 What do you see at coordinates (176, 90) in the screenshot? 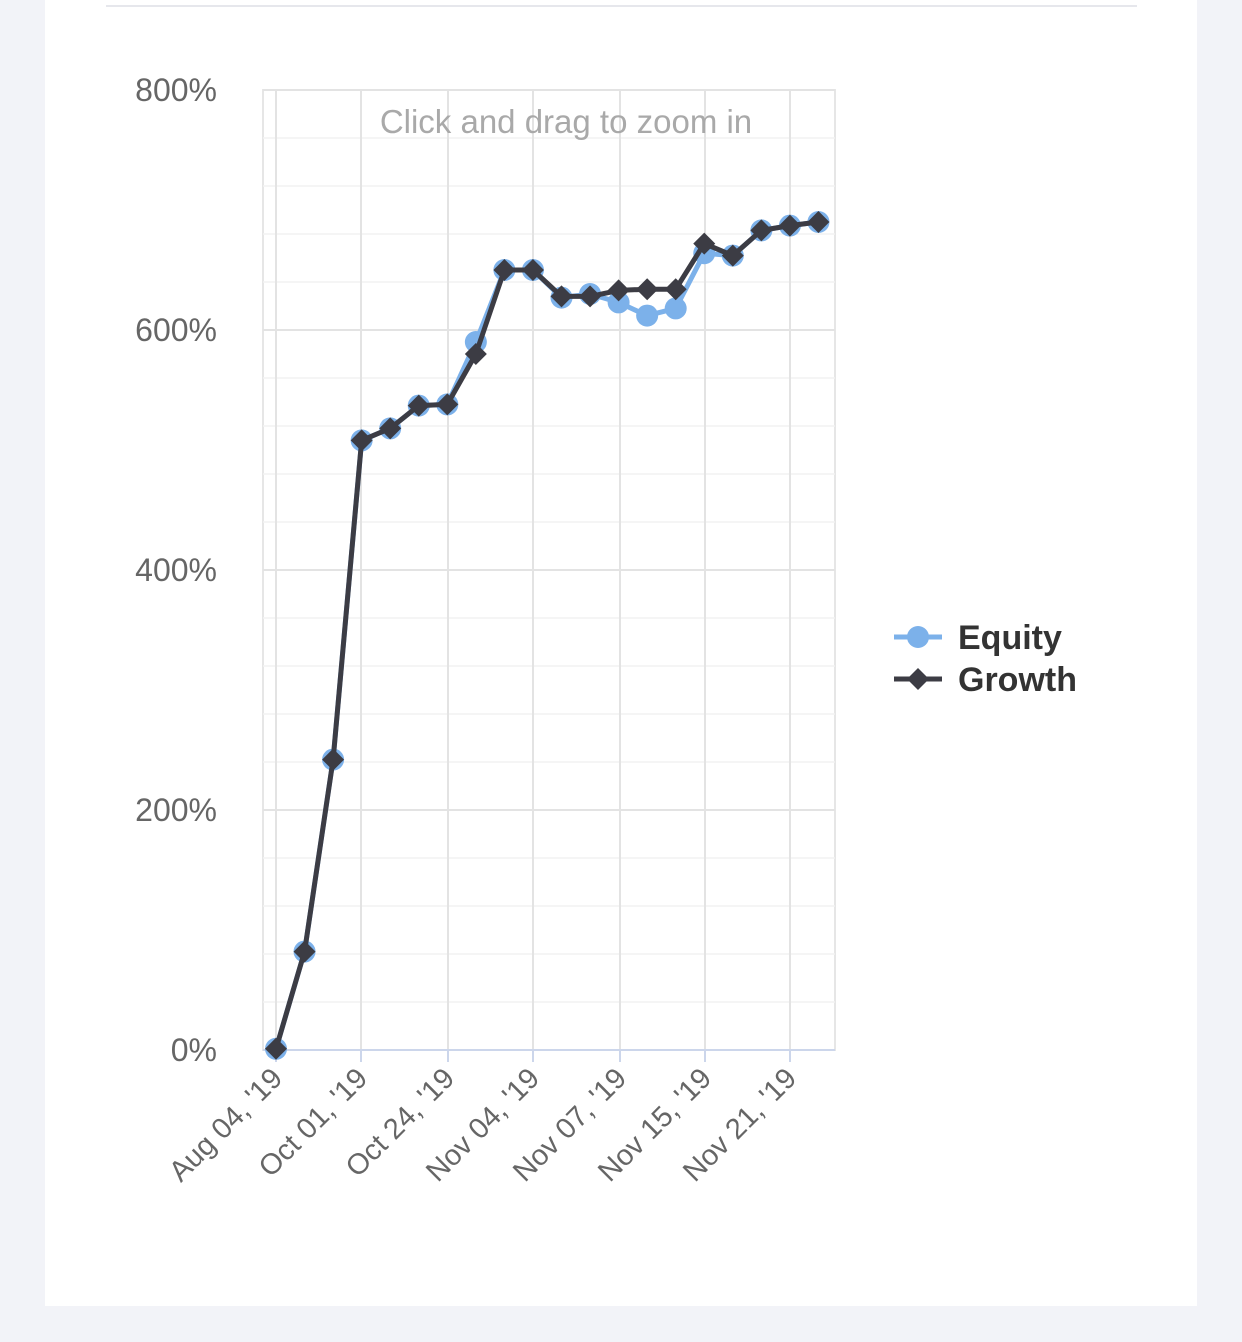
I see `y-tick-label: 800%` at bounding box center [176, 90].